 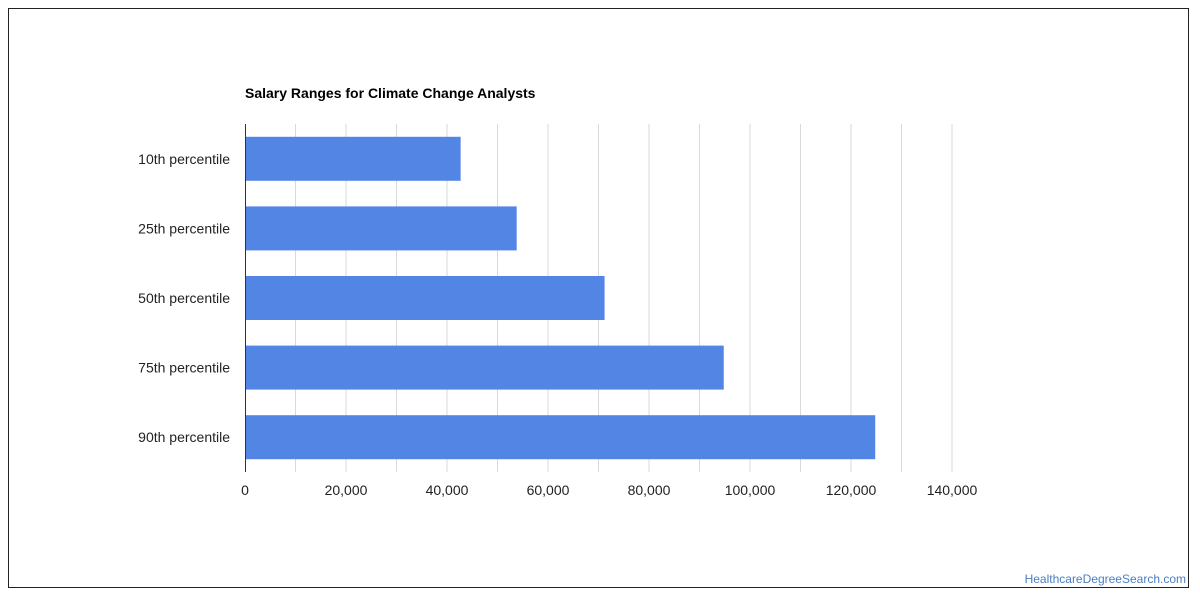 I want to click on x-tick-label: 20,000, so click(x=346, y=490).